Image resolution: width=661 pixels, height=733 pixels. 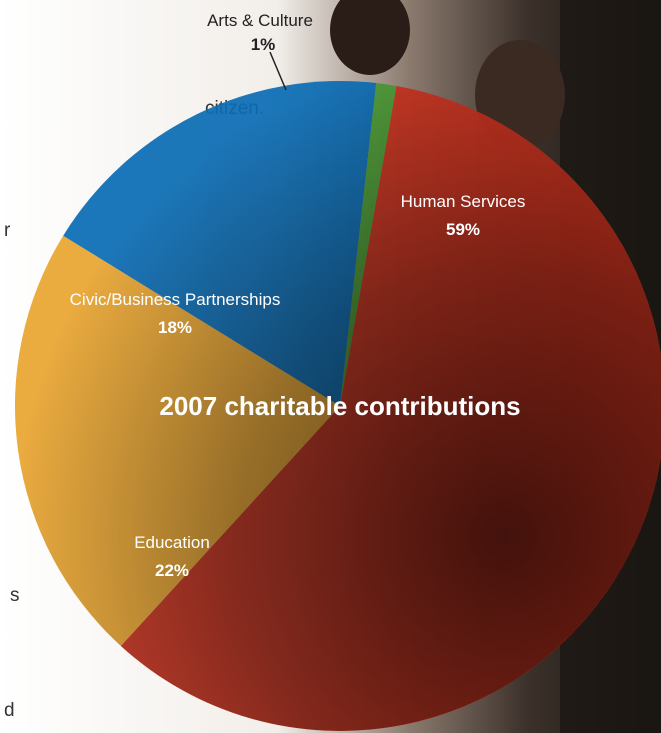 What do you see at coordinates (278, 71) in the screenshot?
I see `arts-culture-leader-line` at bounding box center [278, 71].